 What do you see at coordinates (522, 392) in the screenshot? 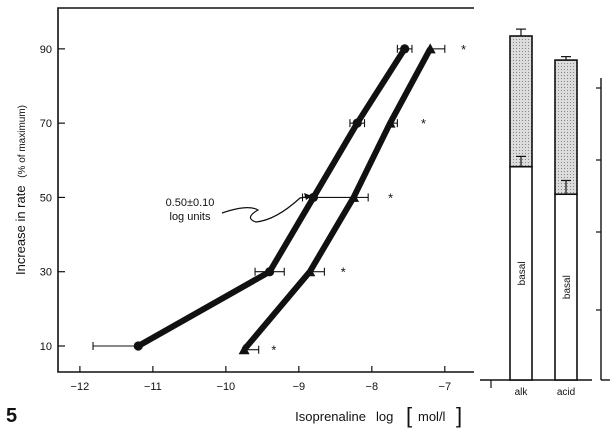
I see `bar-category-label: alk` at bounding box center [522, 392].